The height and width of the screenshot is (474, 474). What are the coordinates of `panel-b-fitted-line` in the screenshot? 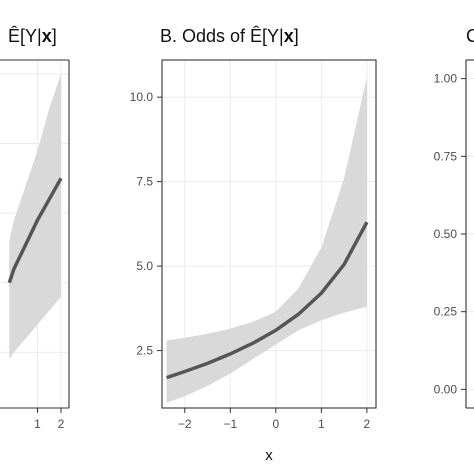 It's located at (267, 300).